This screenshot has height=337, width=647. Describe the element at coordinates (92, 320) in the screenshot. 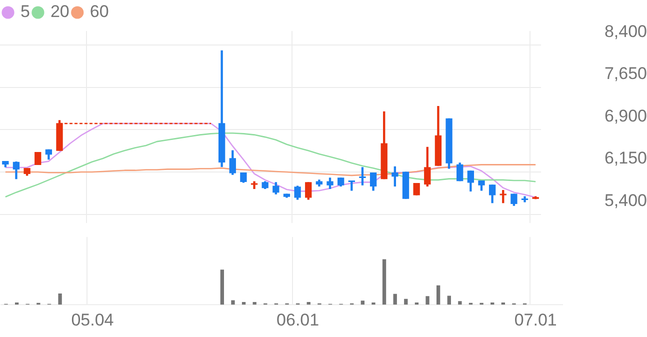

I see `x-tick-label: 05.04` at that location.